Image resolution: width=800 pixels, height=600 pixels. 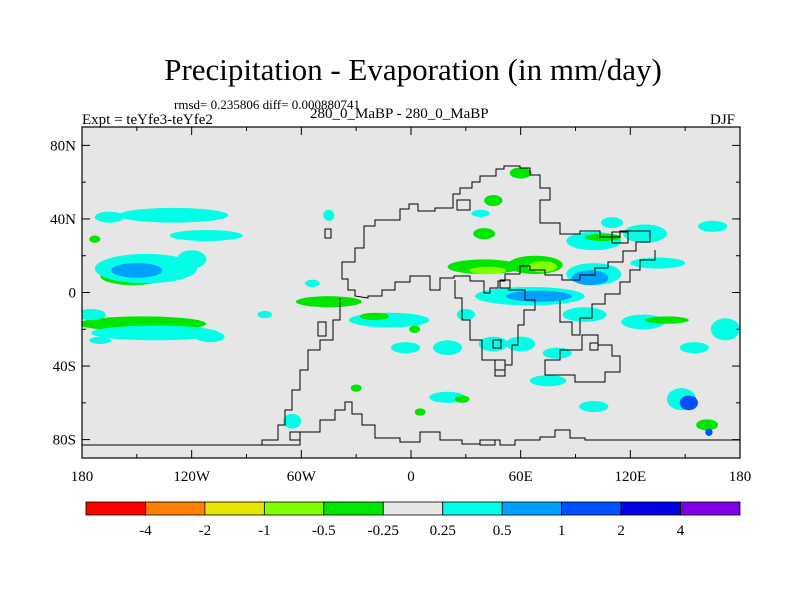 I want to click on coastline-asia-east, so click(x=607, y=293).